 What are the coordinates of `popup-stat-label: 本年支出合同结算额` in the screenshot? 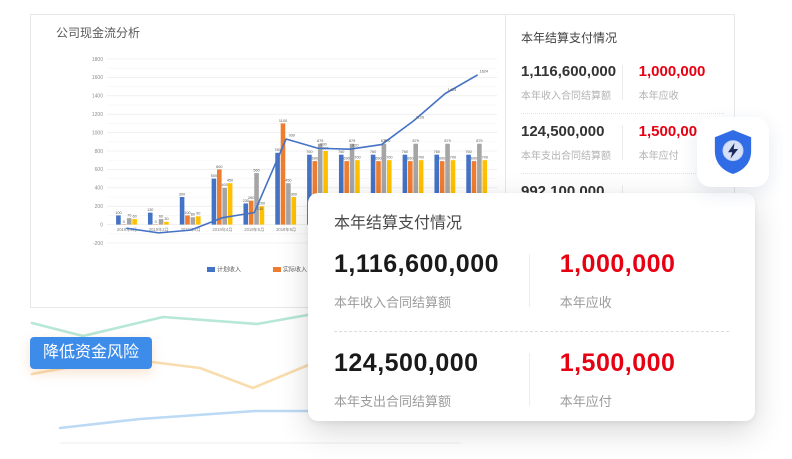 It's located at (393, 401).